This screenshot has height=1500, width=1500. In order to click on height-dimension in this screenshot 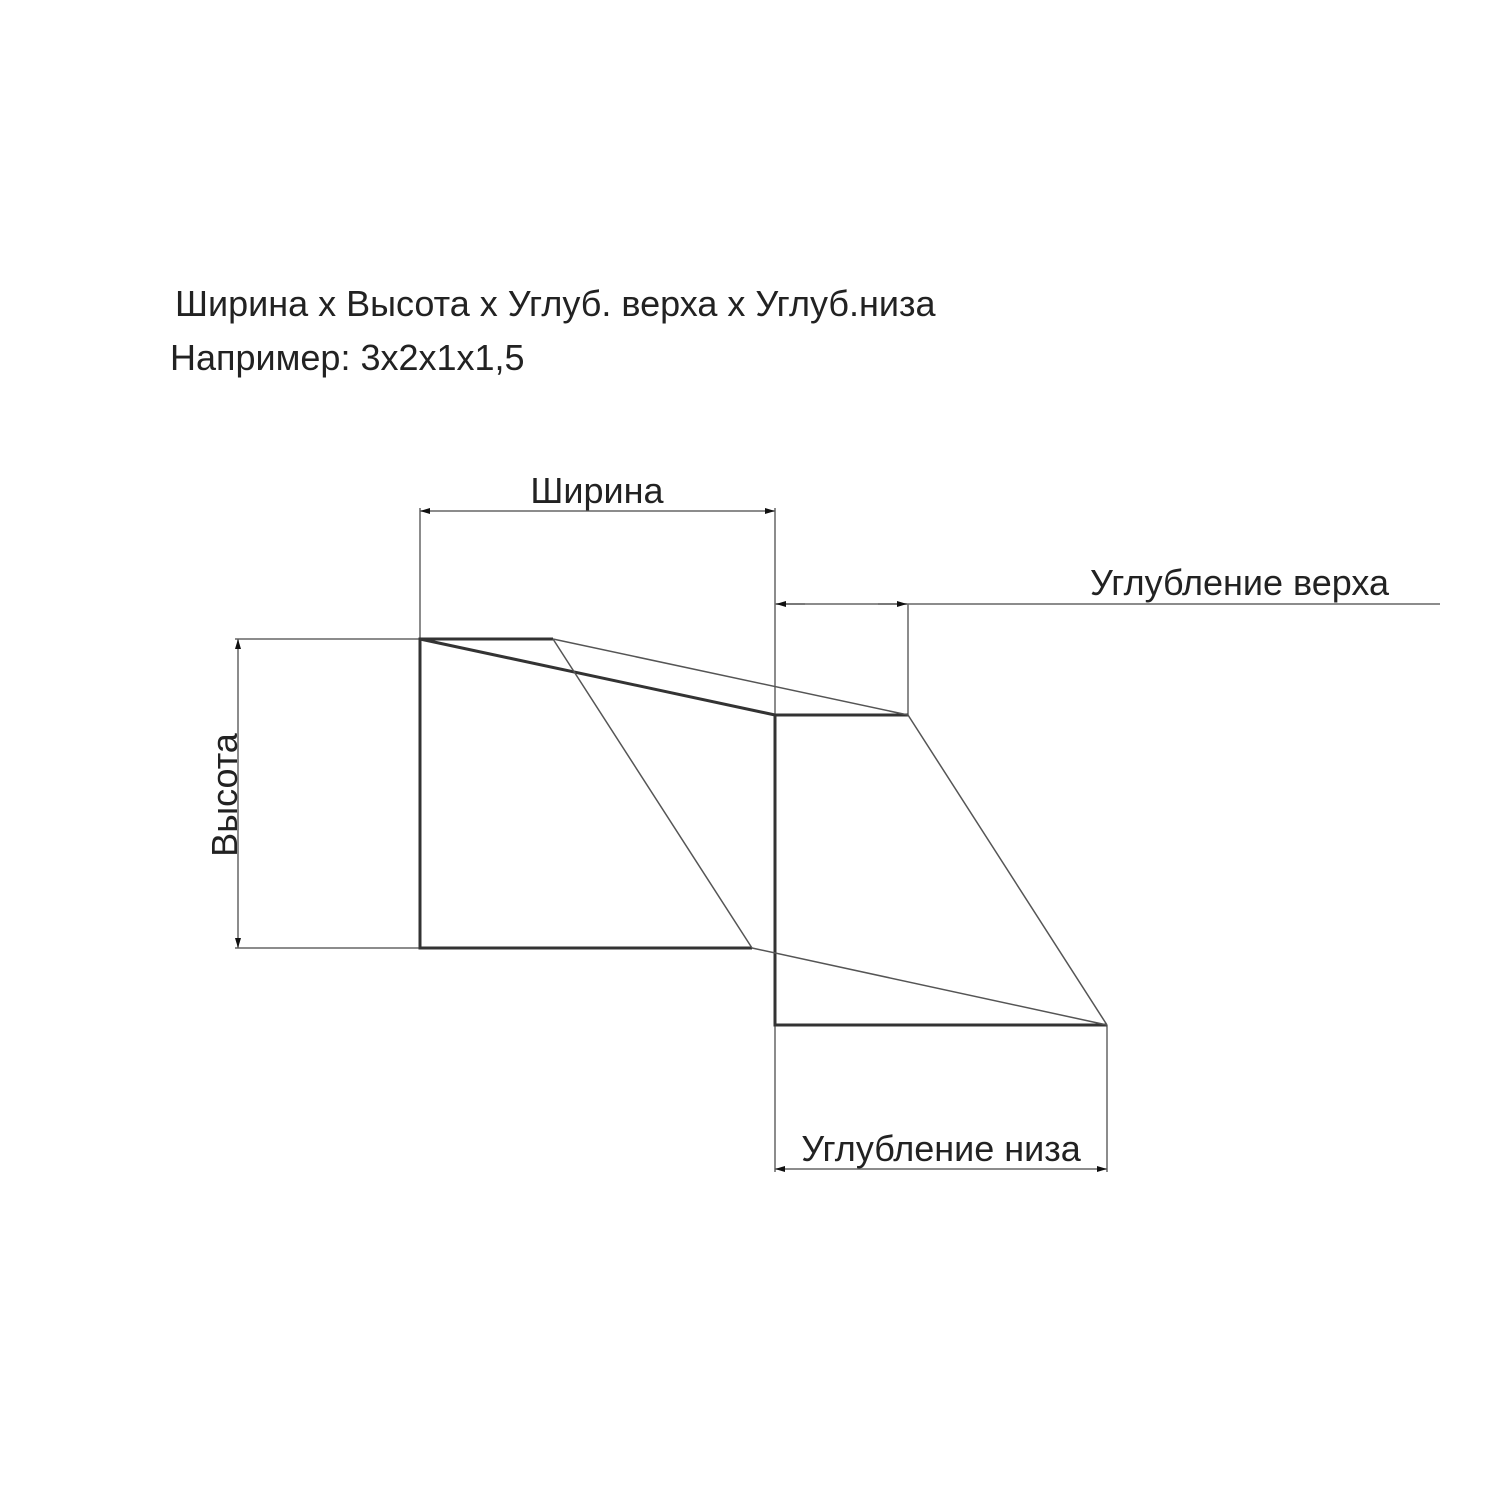, I will do `click(327, 793)`.